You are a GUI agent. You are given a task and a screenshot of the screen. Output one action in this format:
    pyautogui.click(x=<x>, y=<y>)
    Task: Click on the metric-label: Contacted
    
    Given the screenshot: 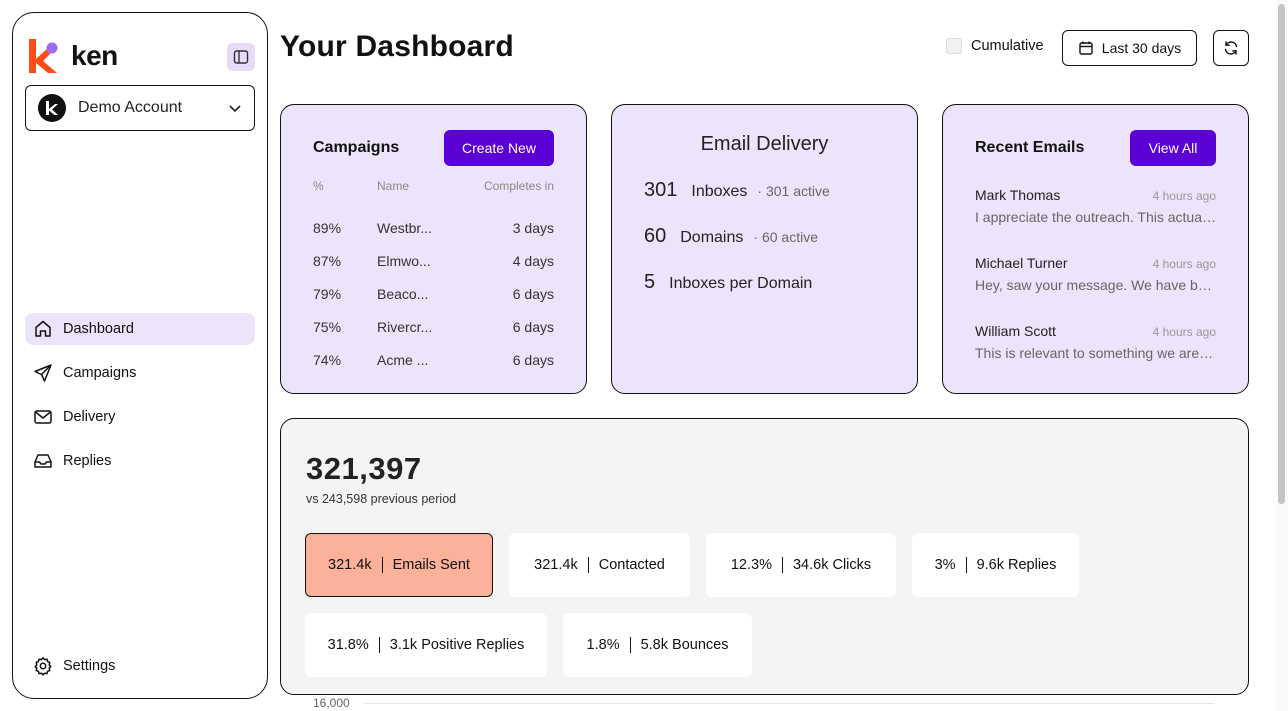 What is the action you would take?
    pyautogui.click(x=631, y=565)
    